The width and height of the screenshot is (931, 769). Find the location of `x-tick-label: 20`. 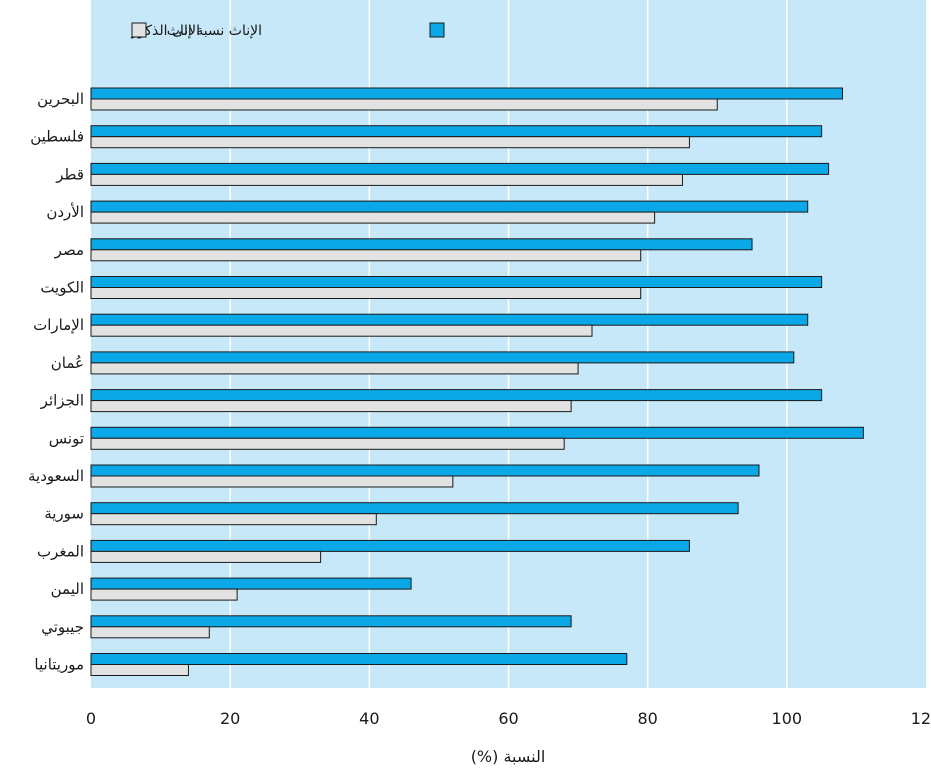

x-tick-label: 20 is located at coordinates (230, 718).